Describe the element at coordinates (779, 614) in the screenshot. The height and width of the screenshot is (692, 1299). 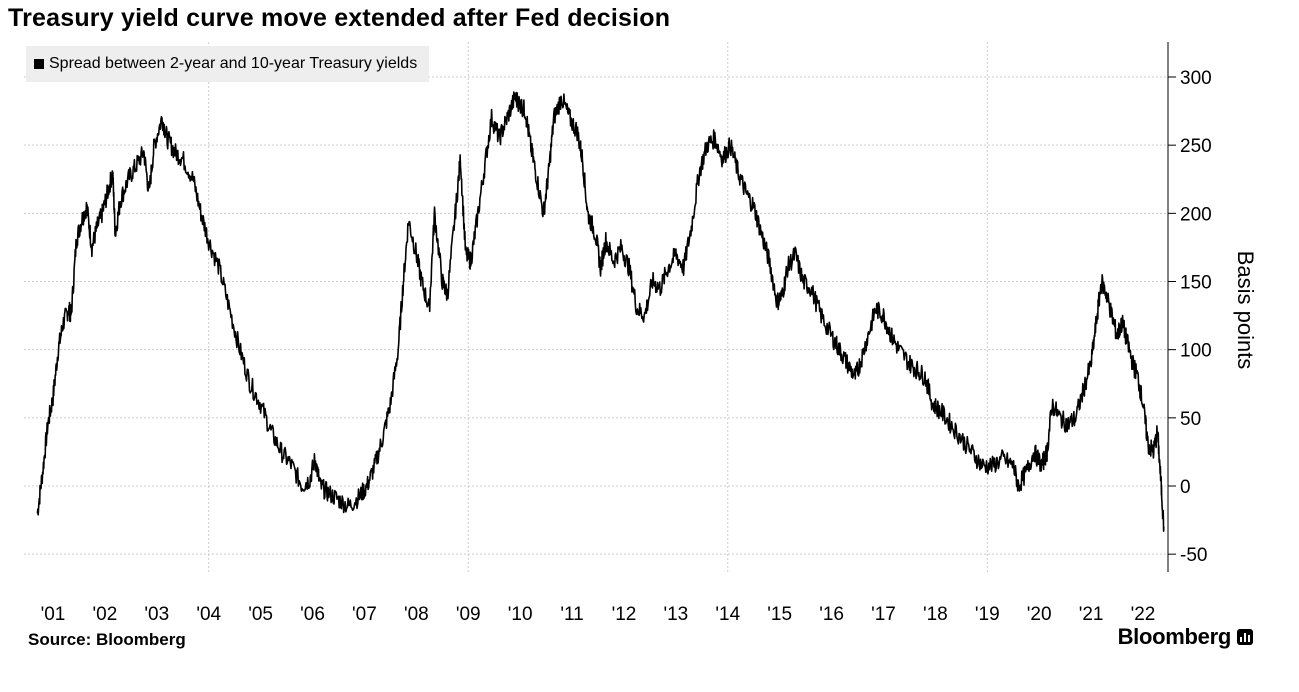
I see `x-tick-label: '15` at that location.